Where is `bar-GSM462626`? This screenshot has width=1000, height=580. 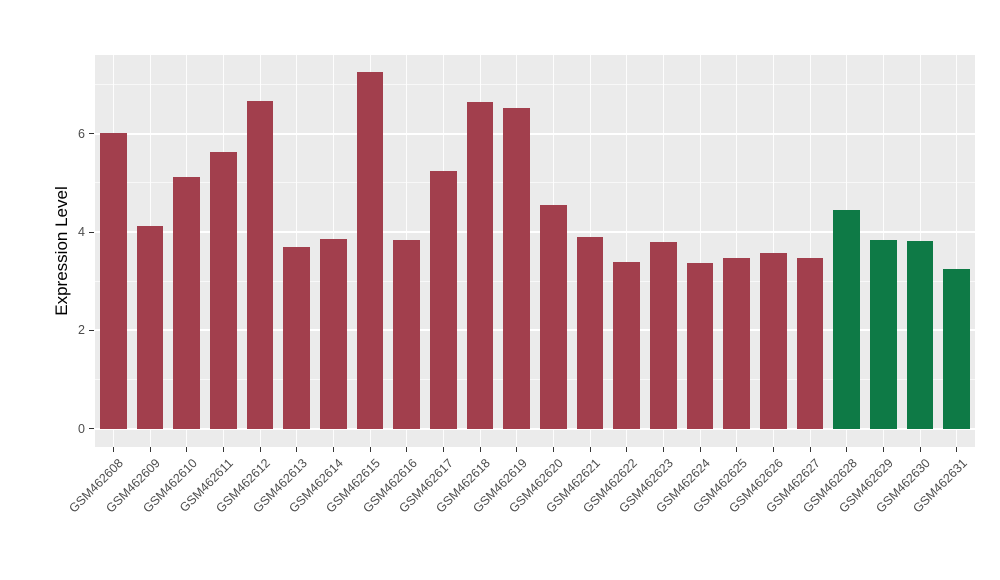
bar-GSM462626 is located at coordinates (773, 340).